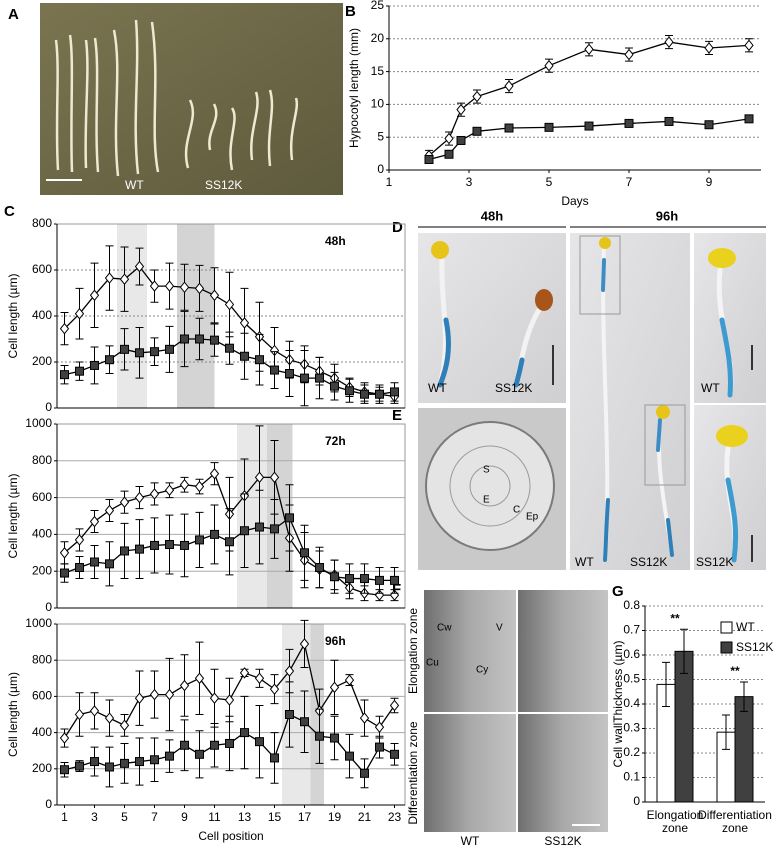 The image size is (774, 849). Describe the element at coordinates (744, 749) in the screenshot. I see `bar` at that location.